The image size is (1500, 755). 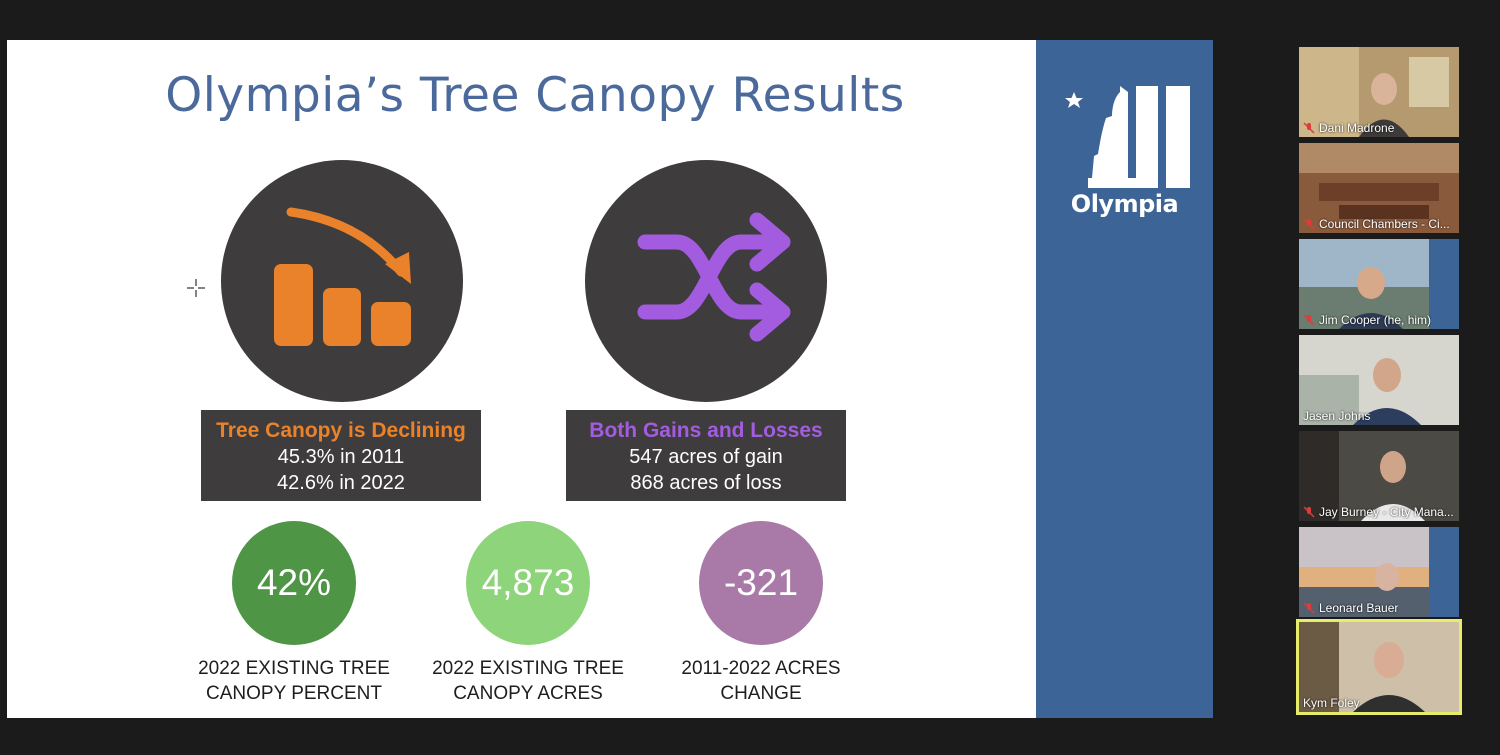 What do you see at coordinates (535, 95) in the screenshot?
I see `slide-title: Olympia’s Tree Canopy Results` at bounding box center [535, 95].